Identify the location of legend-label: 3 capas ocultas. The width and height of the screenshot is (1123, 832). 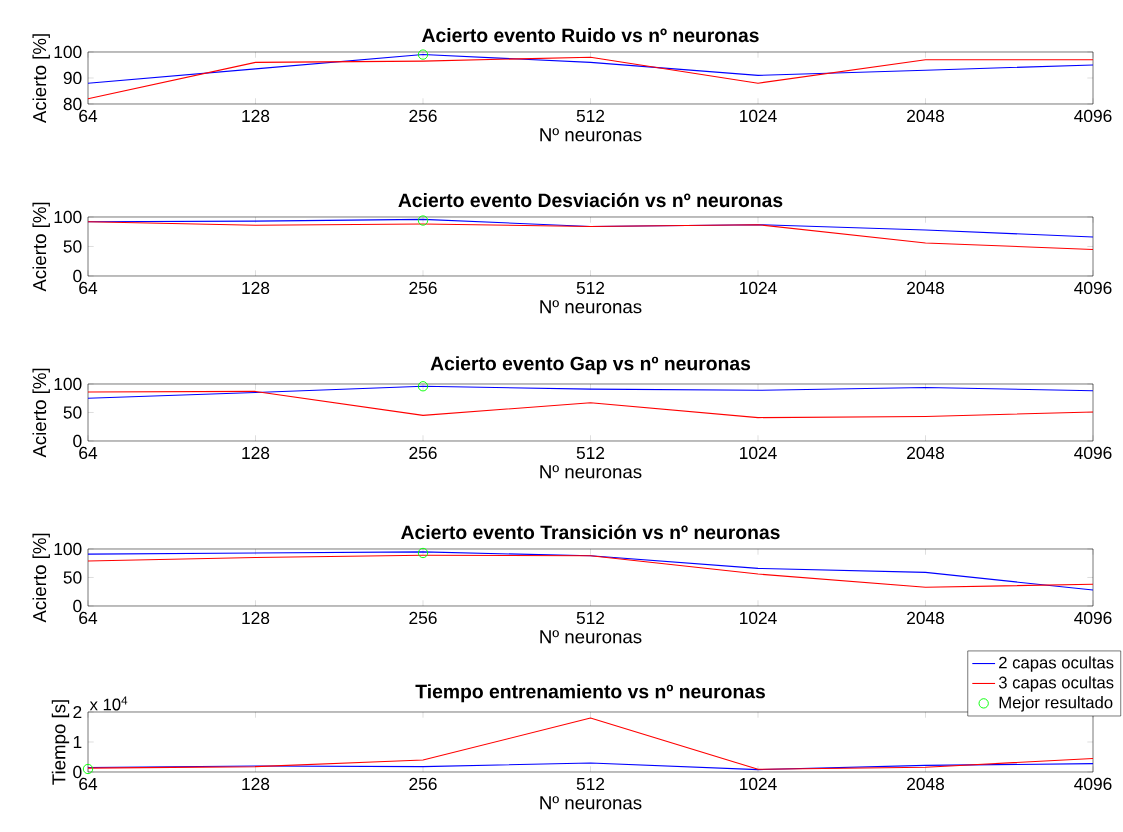
(1056, 684).